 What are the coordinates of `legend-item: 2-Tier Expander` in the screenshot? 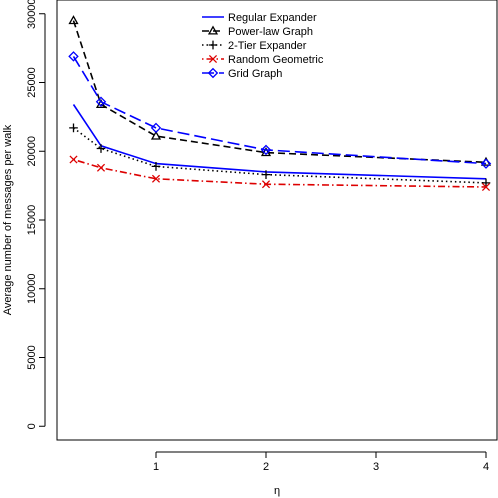 It's located at (254, 46).